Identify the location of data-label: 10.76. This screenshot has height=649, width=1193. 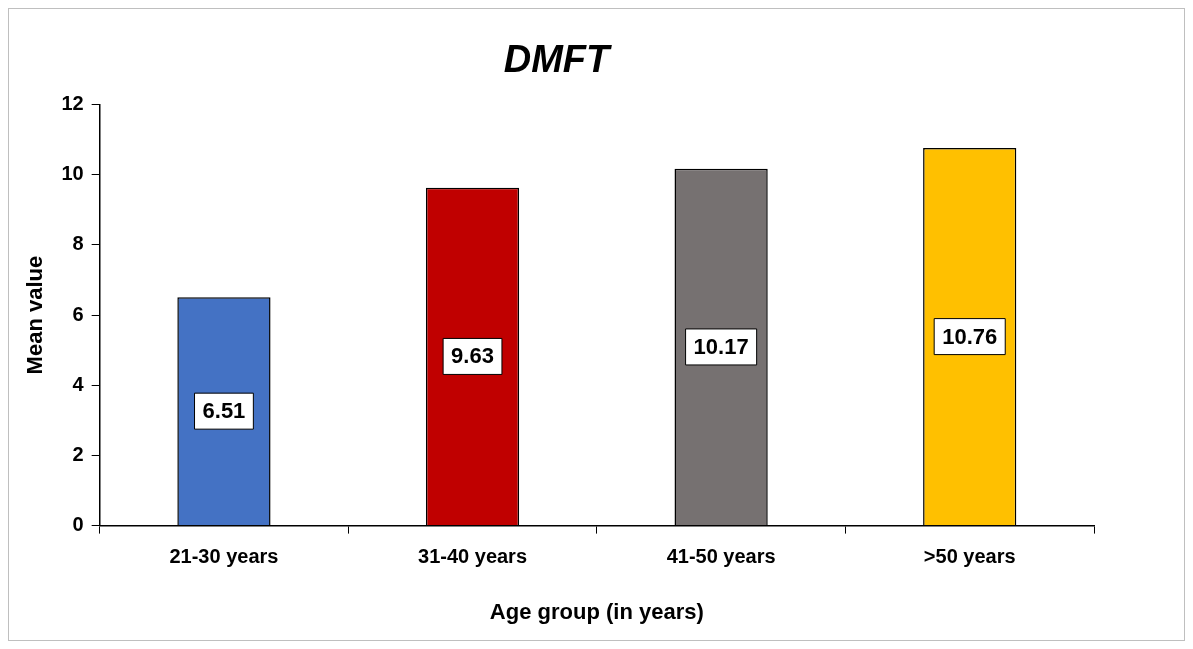
(970, 336).